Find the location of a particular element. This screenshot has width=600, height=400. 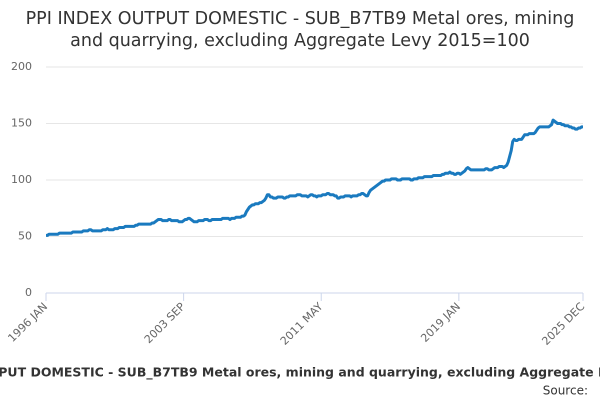

x-tick-label: 2025 DEC is located at coordinates (563, 324).